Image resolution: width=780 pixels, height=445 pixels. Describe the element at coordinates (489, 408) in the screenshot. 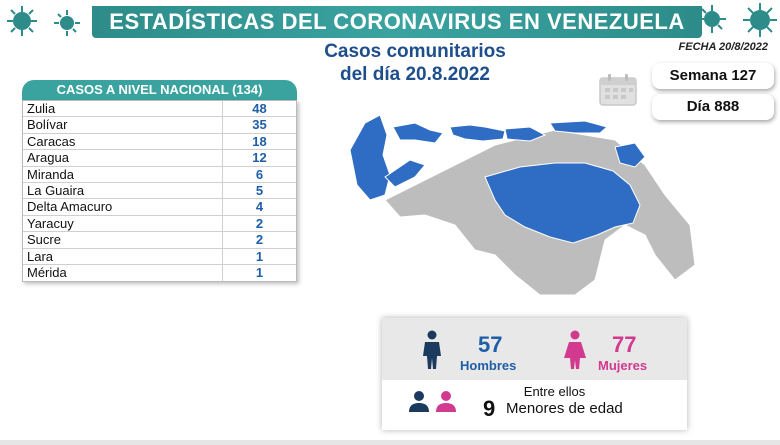

I see `minors-count: 9` at that location.